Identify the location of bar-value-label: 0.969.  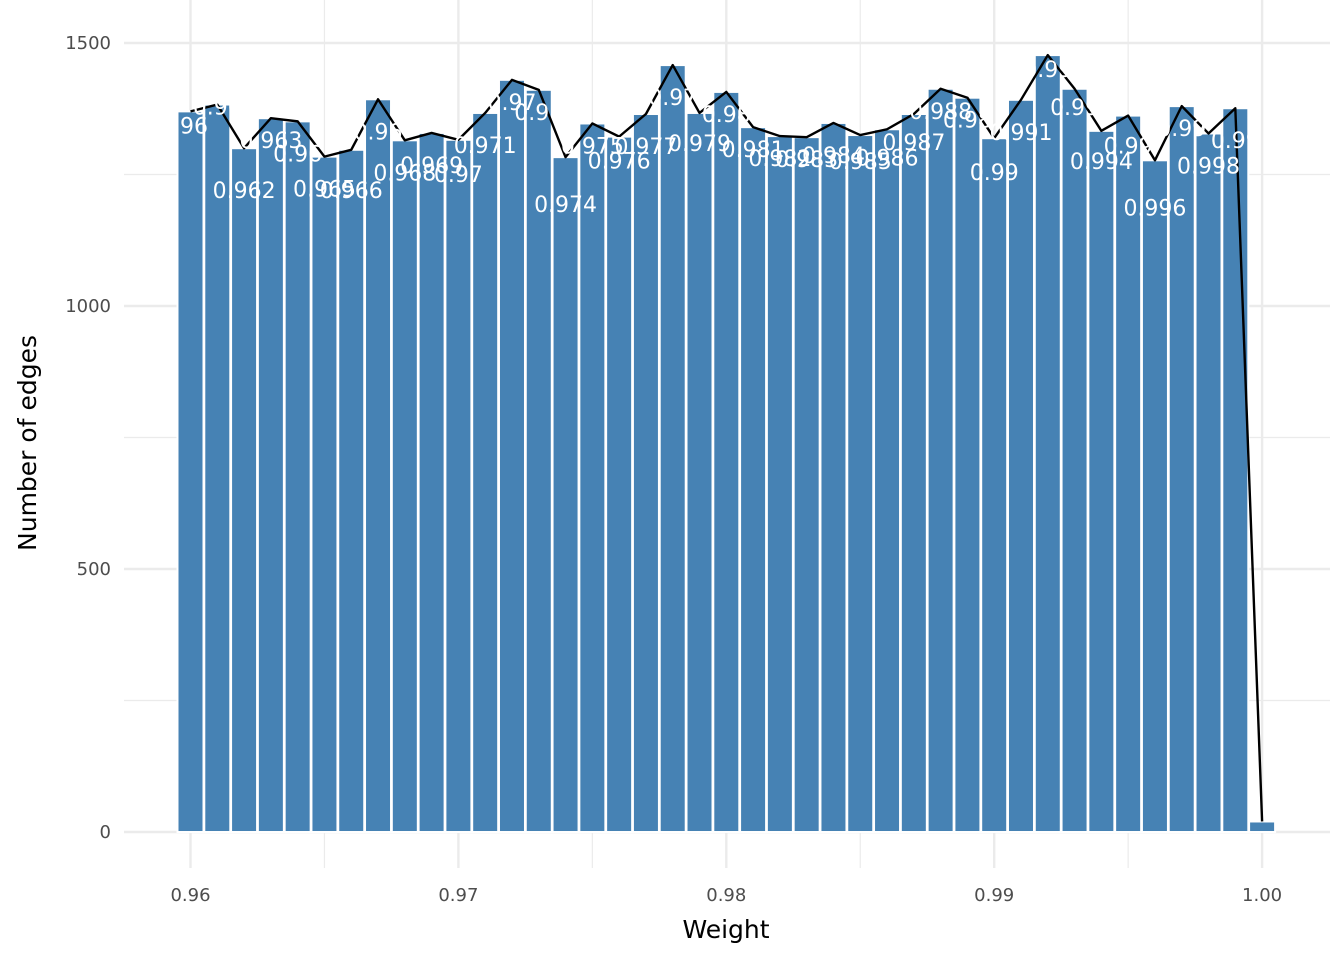
(431, 166).